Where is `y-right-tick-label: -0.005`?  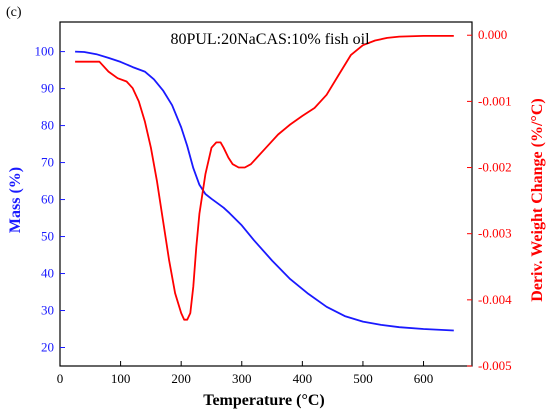
y-right-tick-label: -0.005 is located at coordinates (495, 365).